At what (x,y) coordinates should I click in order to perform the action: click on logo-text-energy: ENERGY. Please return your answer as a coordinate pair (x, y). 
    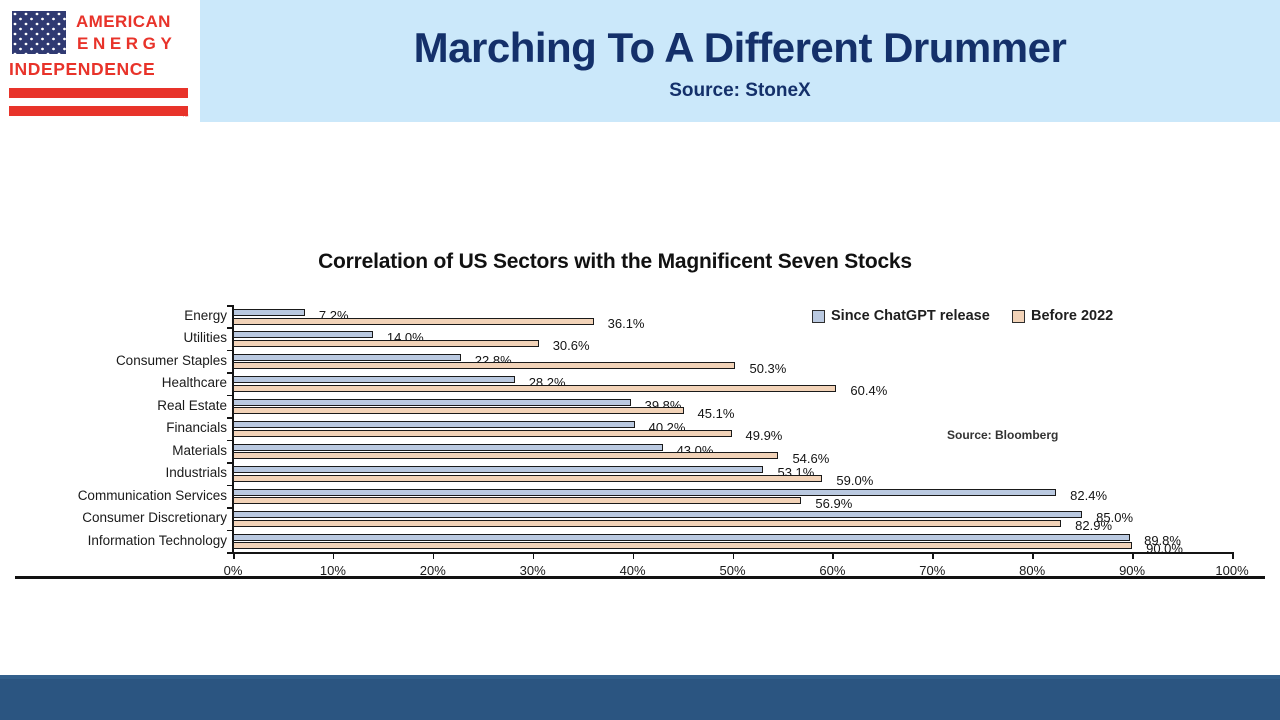
    Looking at the image, I should click on (127, 43).